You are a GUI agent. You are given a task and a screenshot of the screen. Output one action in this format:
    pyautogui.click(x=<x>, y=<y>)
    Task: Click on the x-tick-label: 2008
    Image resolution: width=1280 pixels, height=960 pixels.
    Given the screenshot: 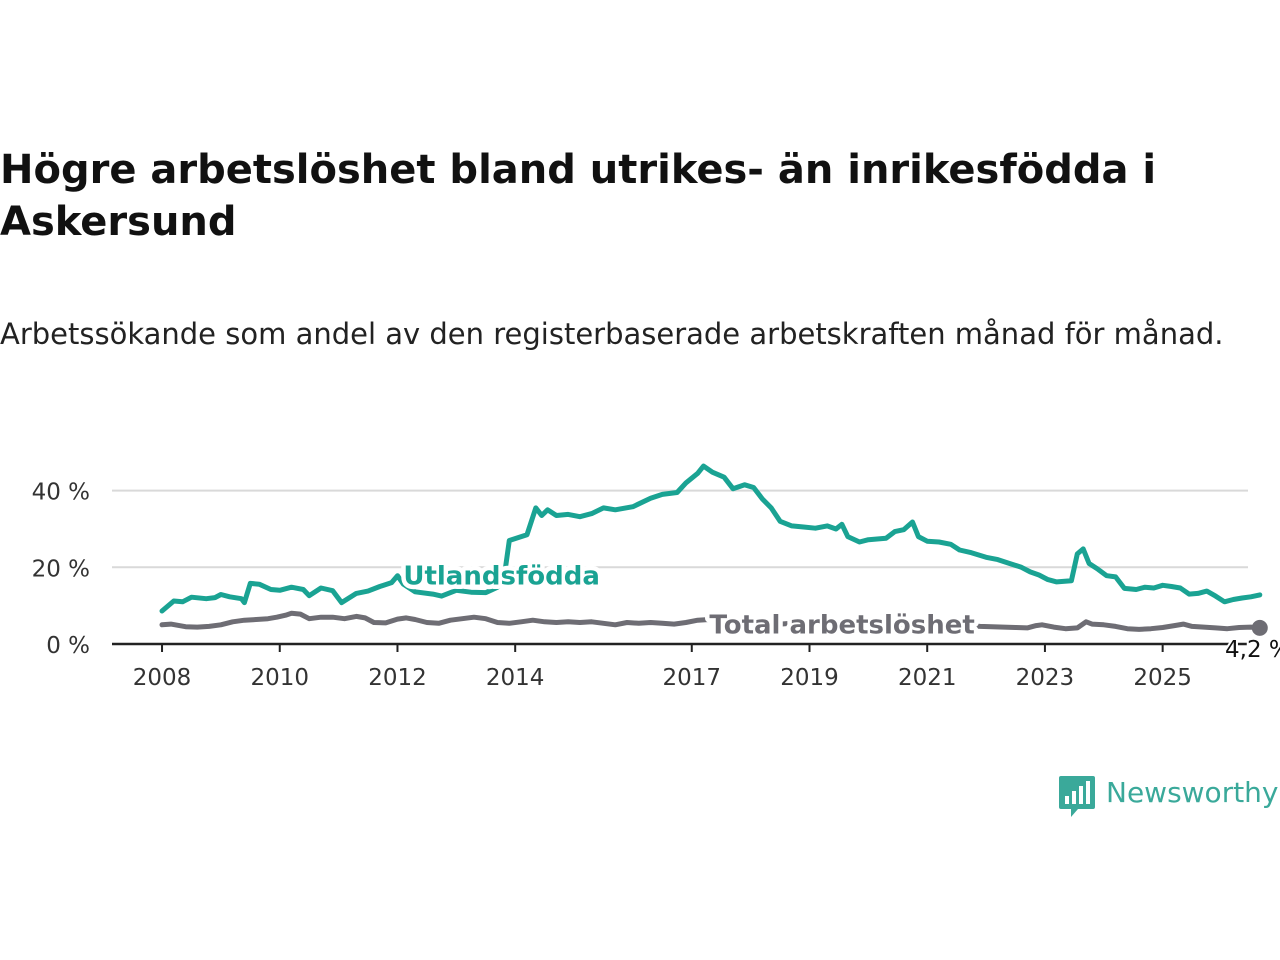 What is the action you would take?
    pyautogui.click(x=162, y=678)
    